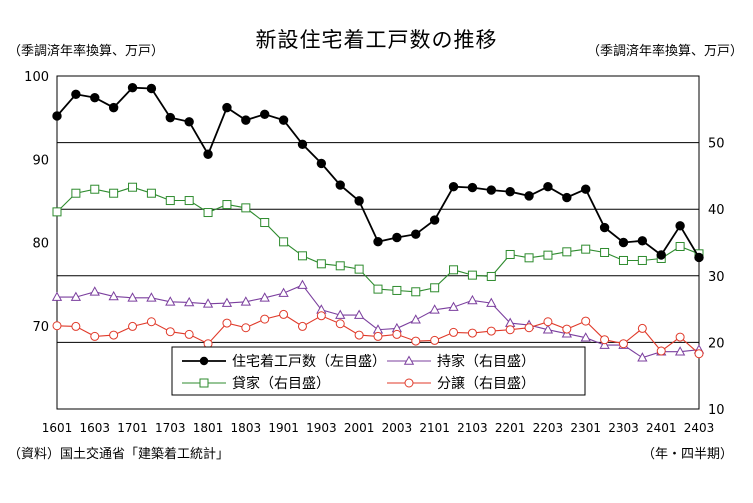 The image size is (753, 503). I want to click on x-tick-label: 1701, so click(132, 428).